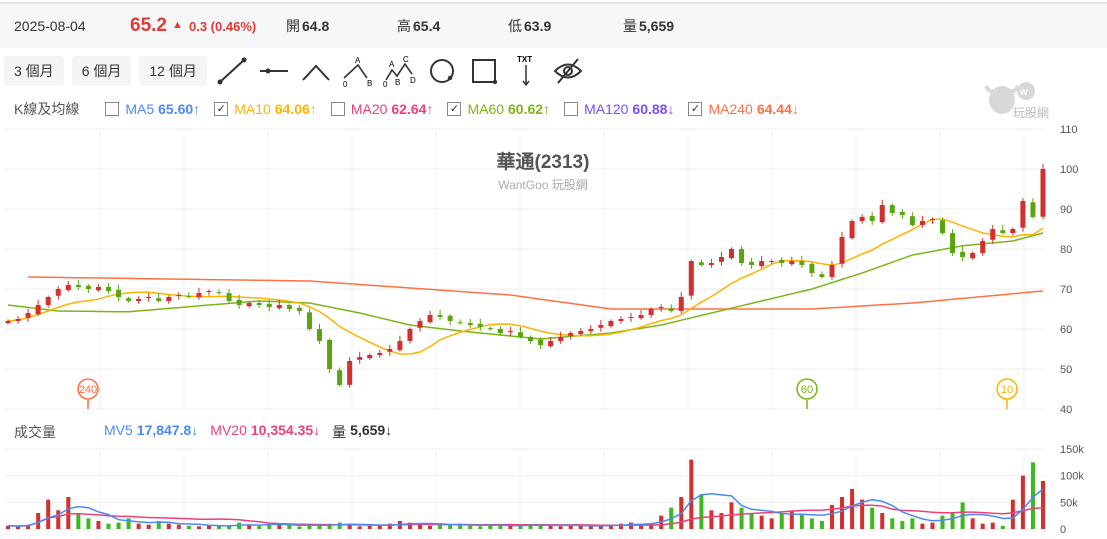 The height and width of the screenshot is (539, 1107). I want to click on ma-toggle-ma10: ✓ MA10 64.06 ↑, so click(265, 109).